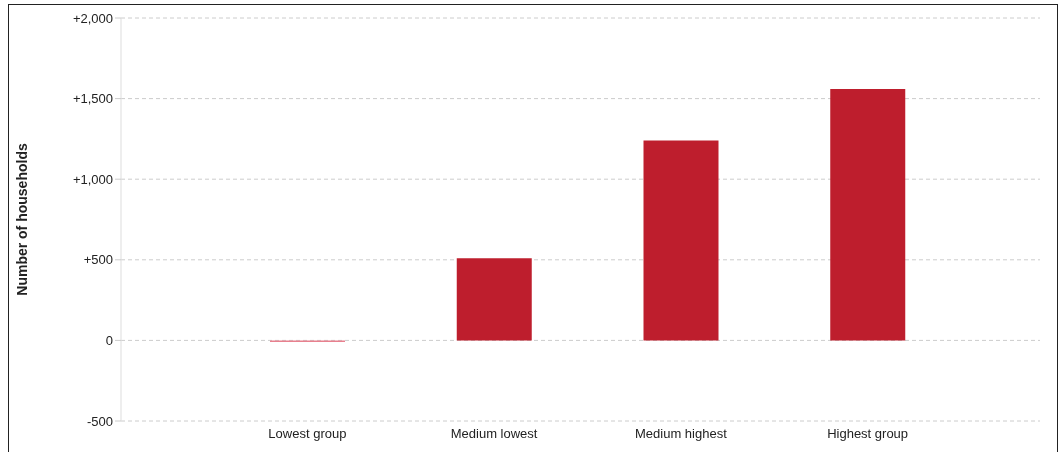  What do you see at coordinates (109, 341) in the screenshot?
I see `y-tick-label: 0` at bounding box center [109, 341].